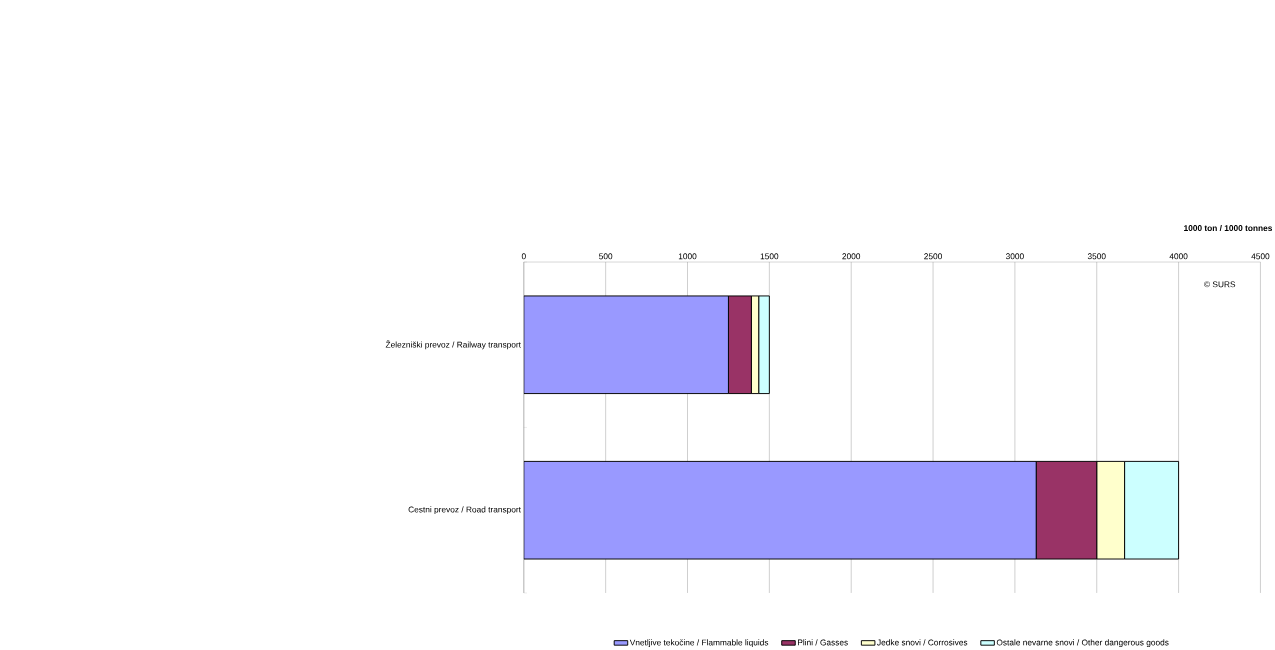 This screenshot has width=1275, height=650. Describe the element at coordinates (922, 642) in the screenshot. I see `legend-label: Jedke snovi / Corrosives` at that location.